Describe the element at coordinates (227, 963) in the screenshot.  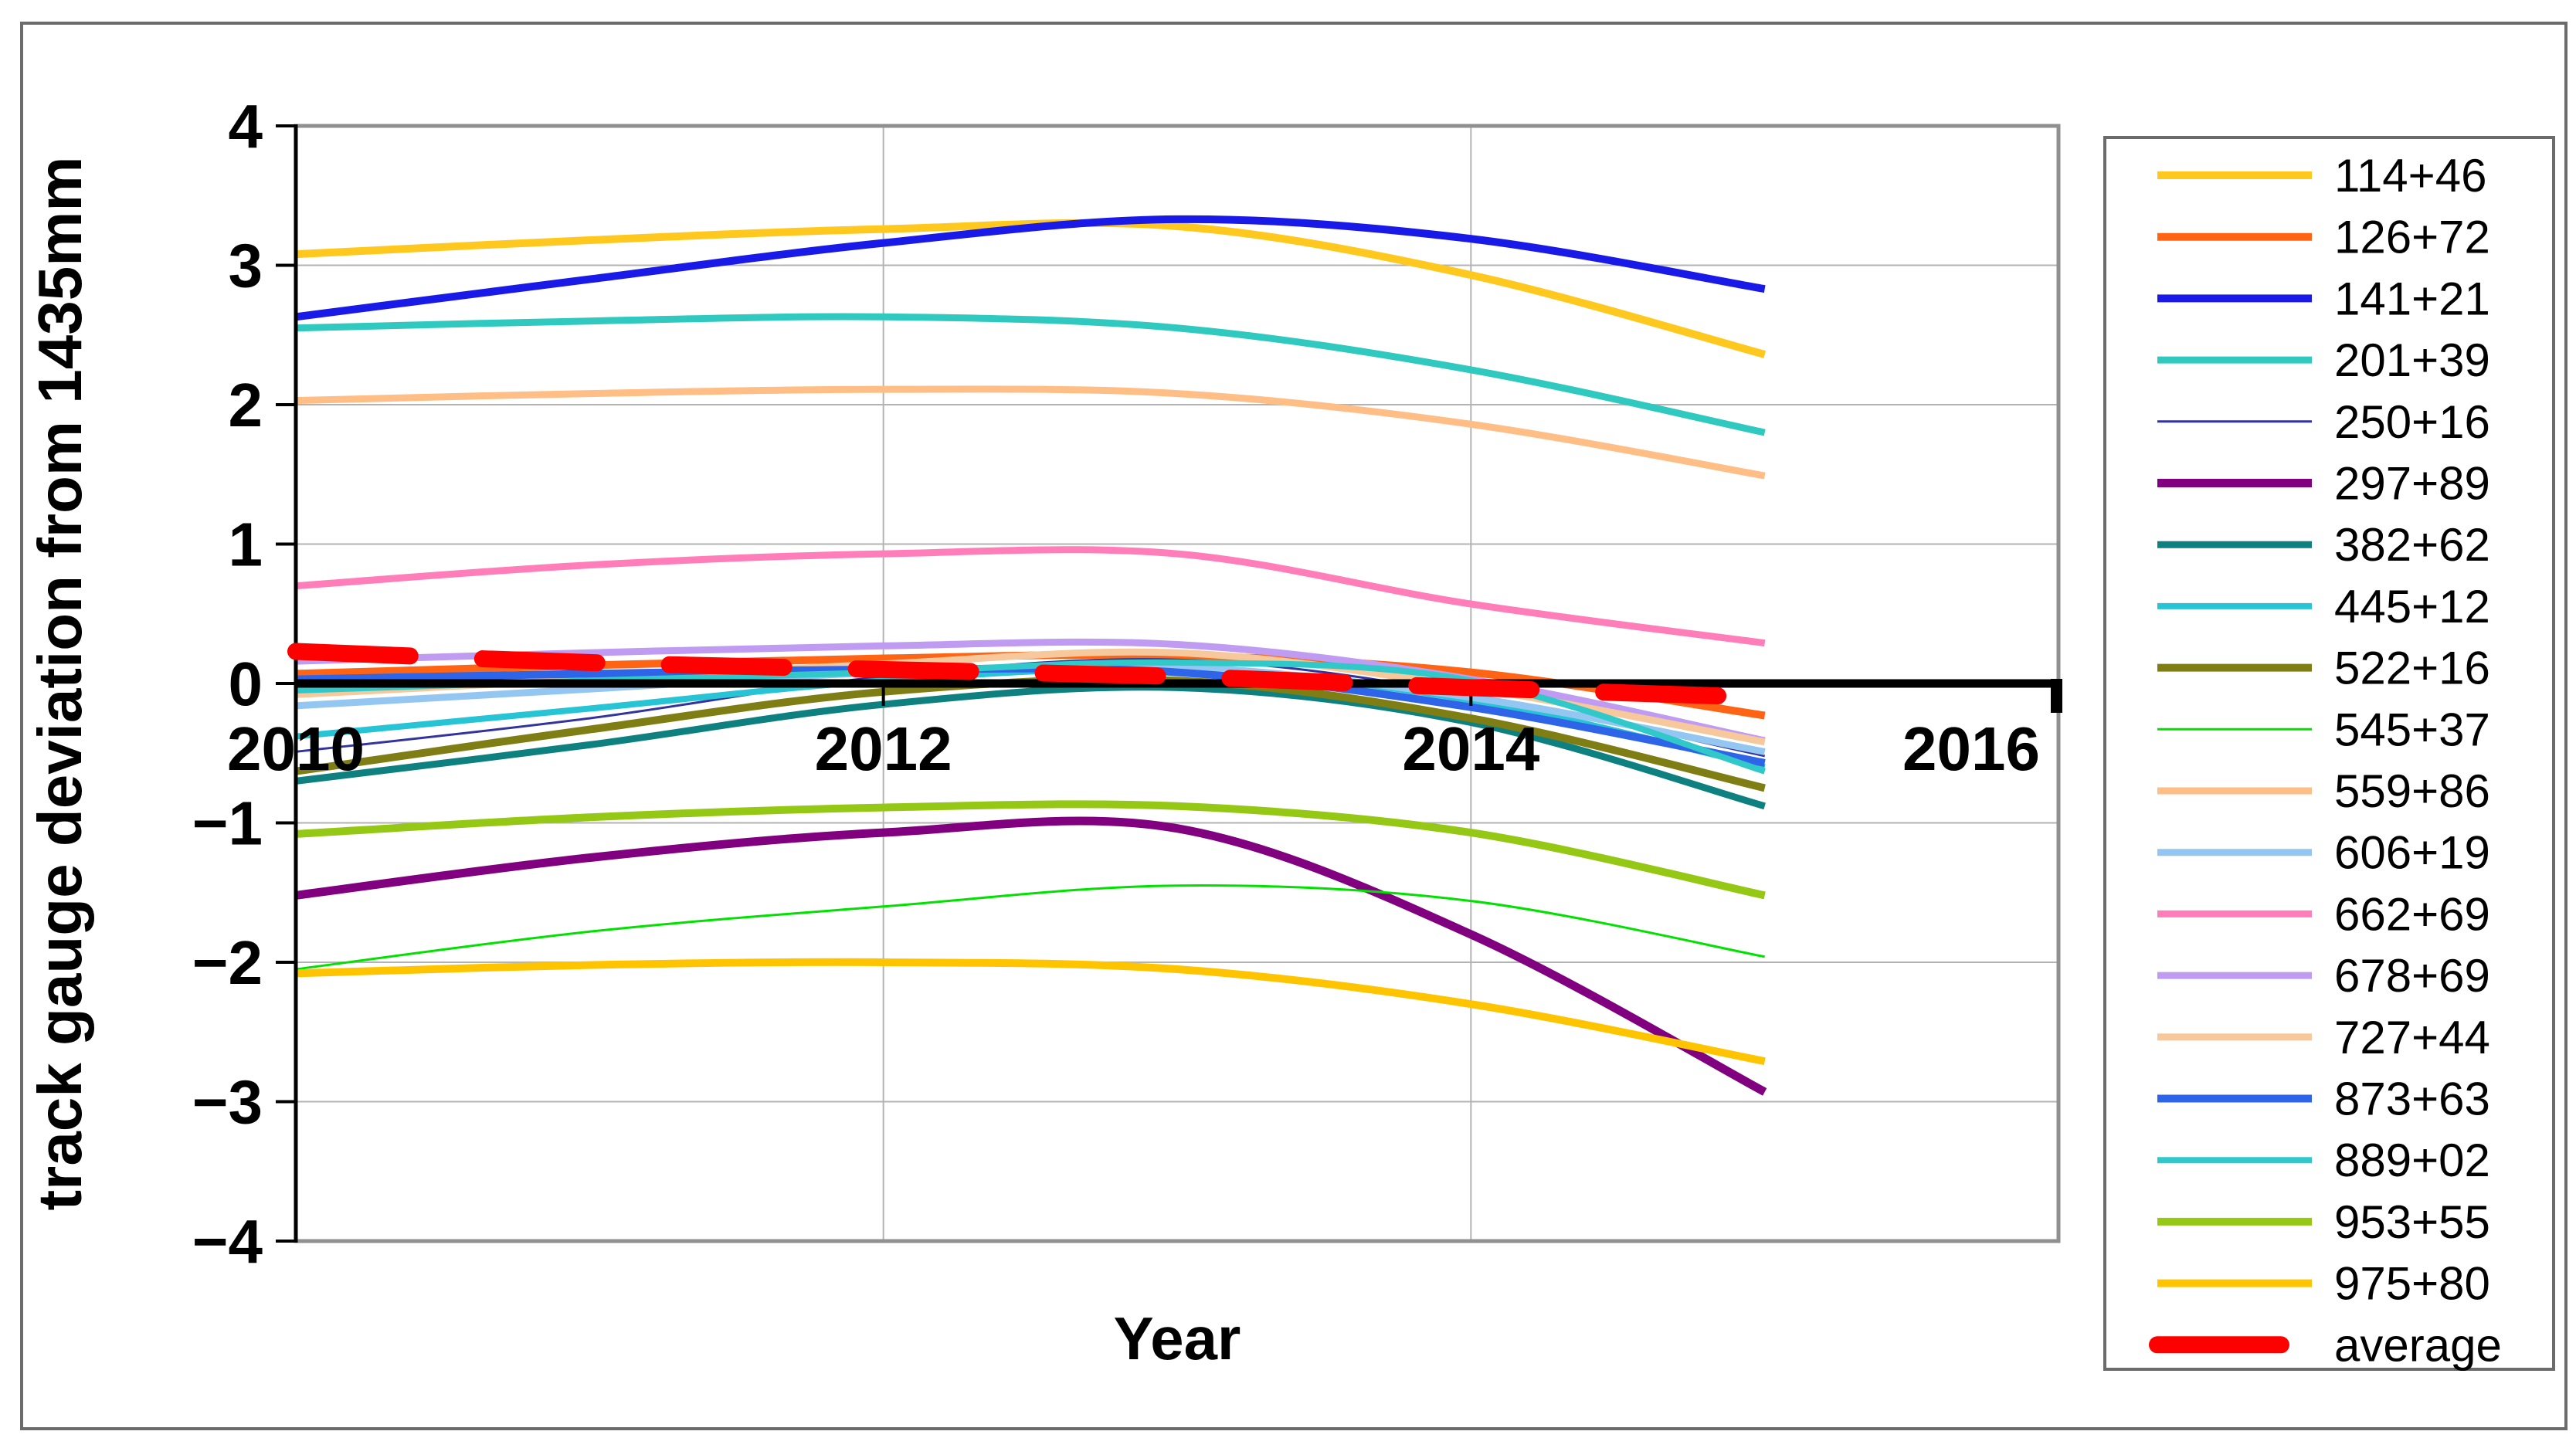
I see `y-tick-label: −2` at that location.